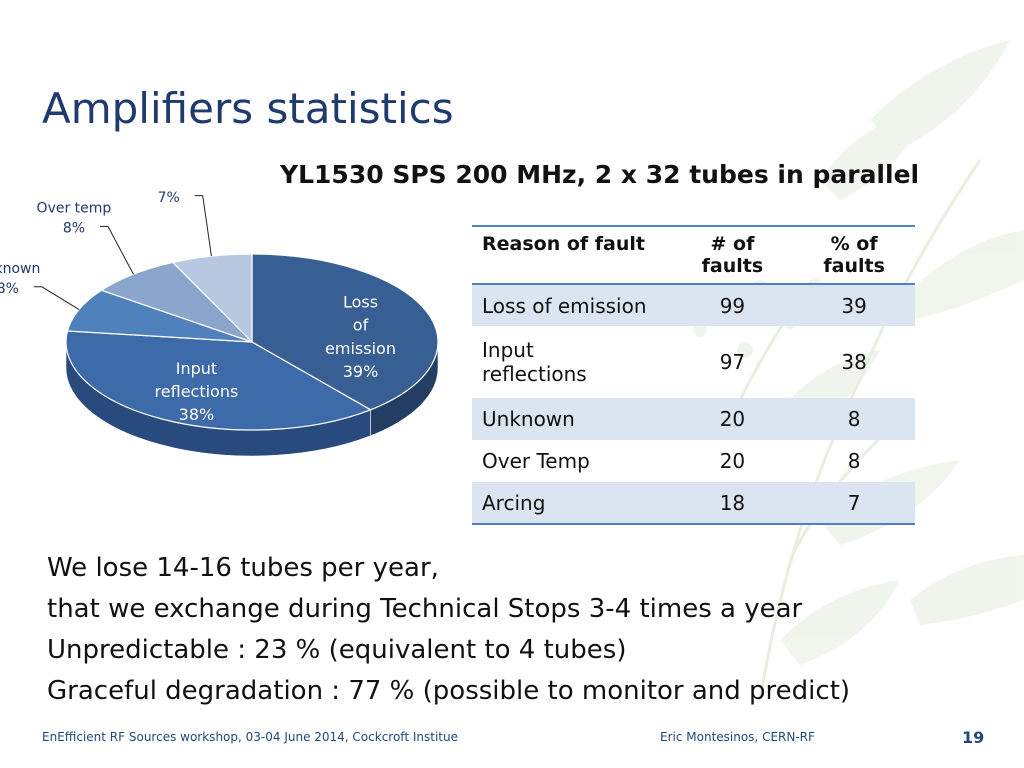  Describe the element at coordinates (514, 502) in the screenshot. I see `cell-reason: Arcing` at that location.